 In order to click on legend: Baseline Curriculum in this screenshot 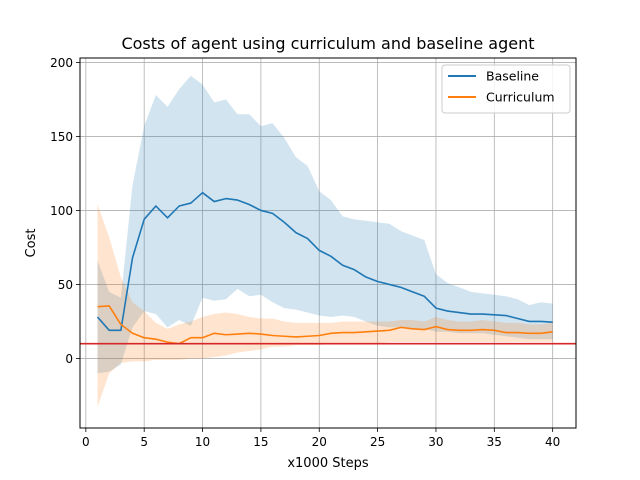, I will do `click(506, 89)`.